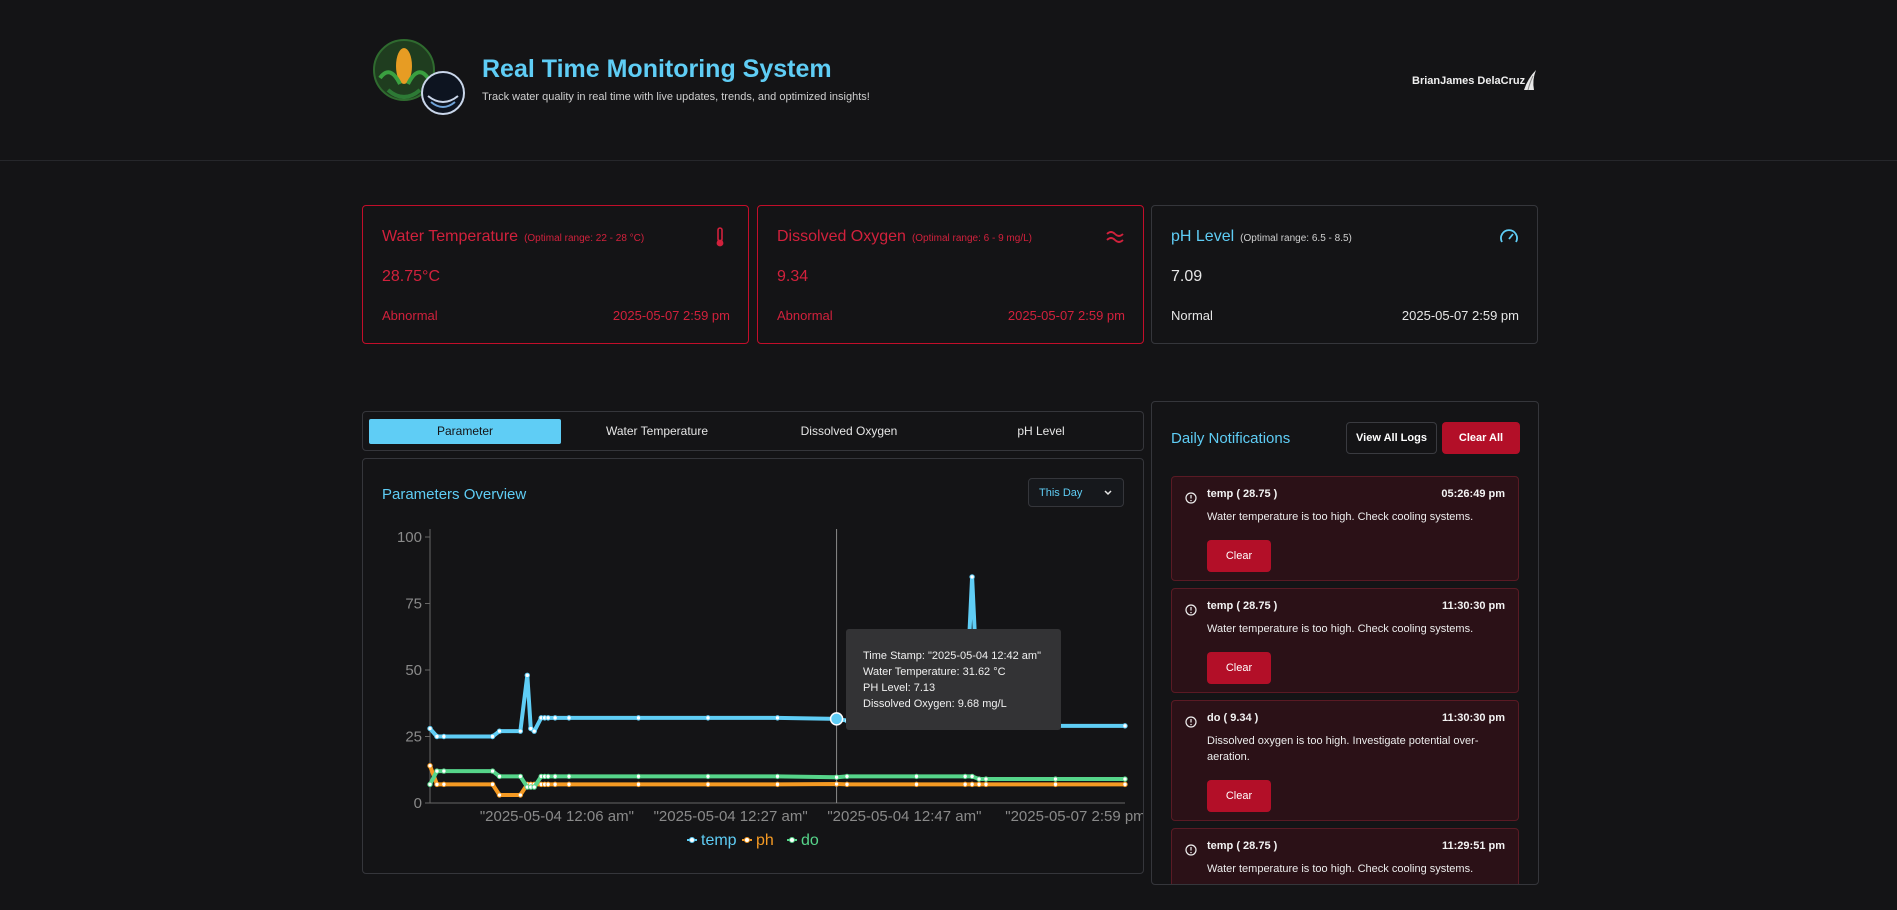 Image resolution: width=1897 pixels, height=910 pixels. Describe the element at coordinates (418, 803) in the screenshot. I see `y-tick-label: 0` at that location.